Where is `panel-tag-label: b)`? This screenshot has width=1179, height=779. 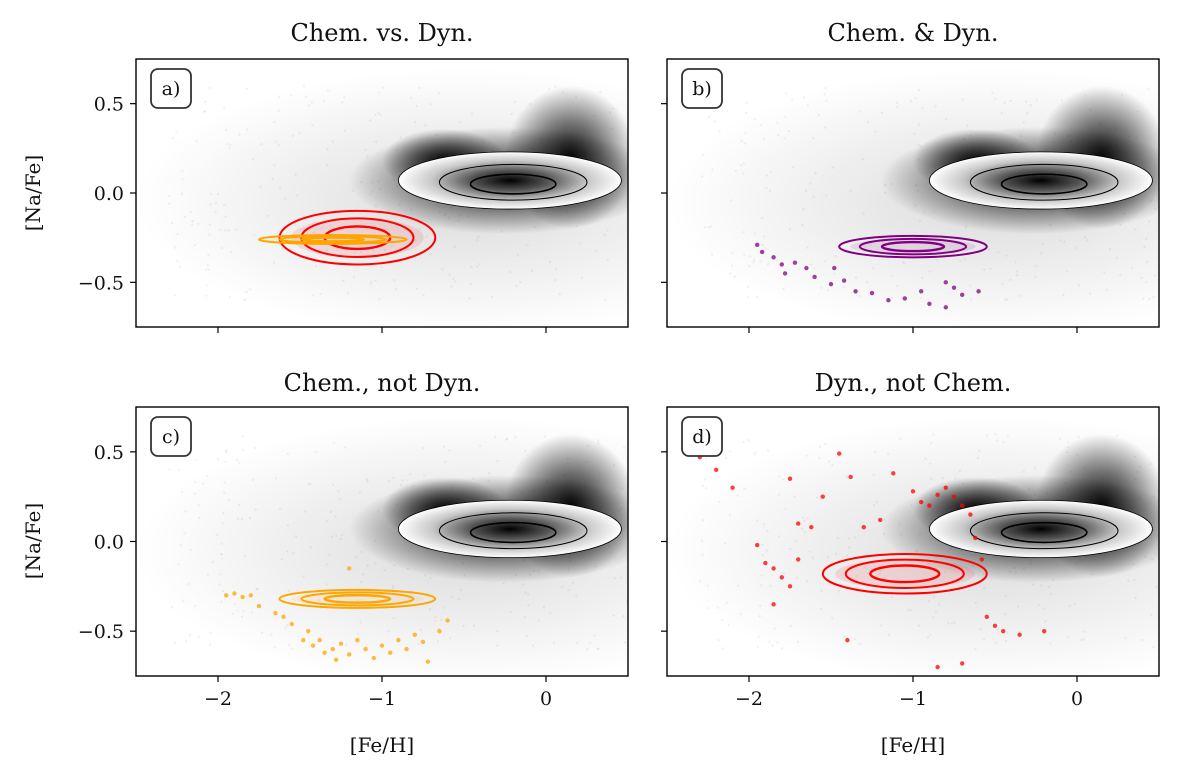
panel-tag-label: b) is located at coordinates (702, 89).